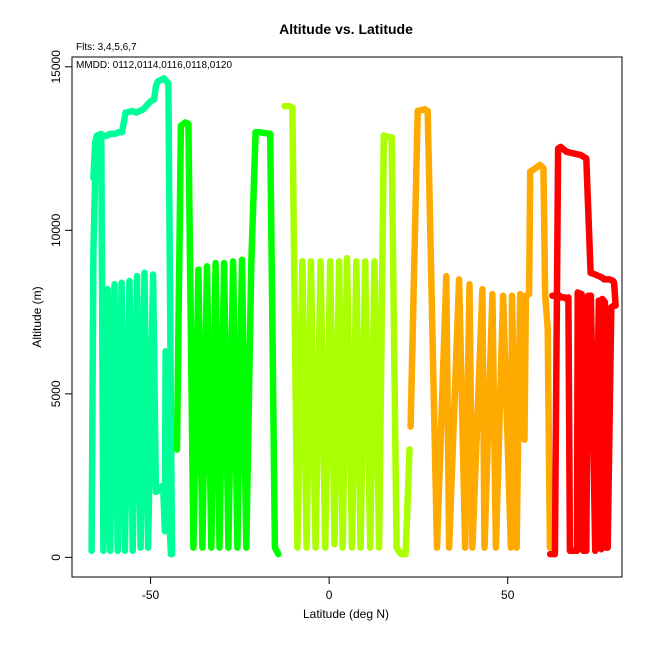  I want to click on y-tick-label: 15000, so click(56, 67).